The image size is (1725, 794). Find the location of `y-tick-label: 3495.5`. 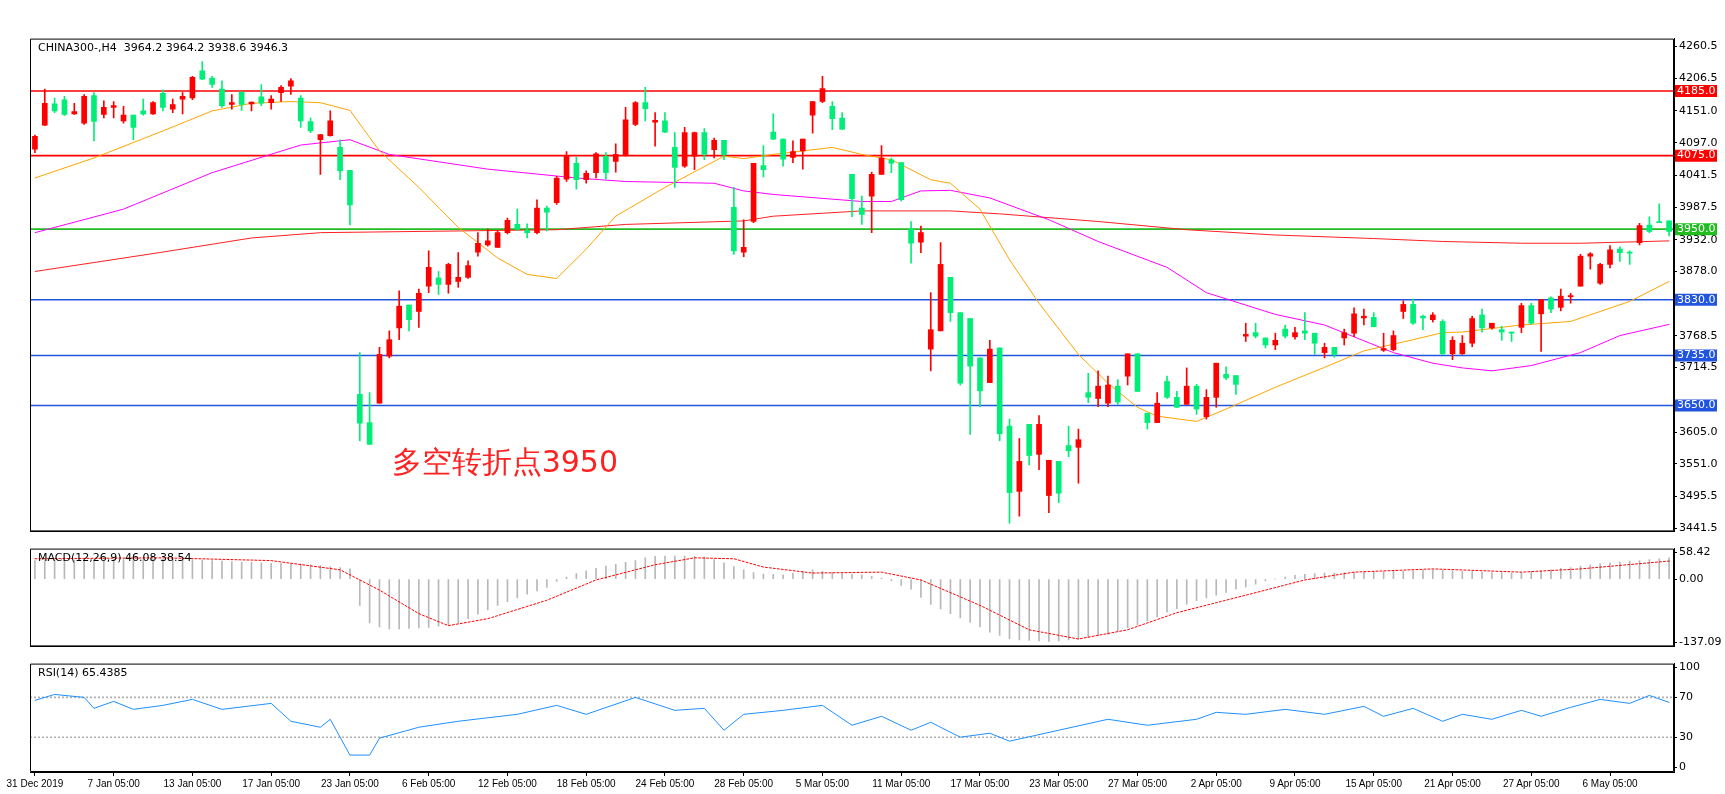

y-tick-label: 3495.5 is located at coordinates (1698, 496).